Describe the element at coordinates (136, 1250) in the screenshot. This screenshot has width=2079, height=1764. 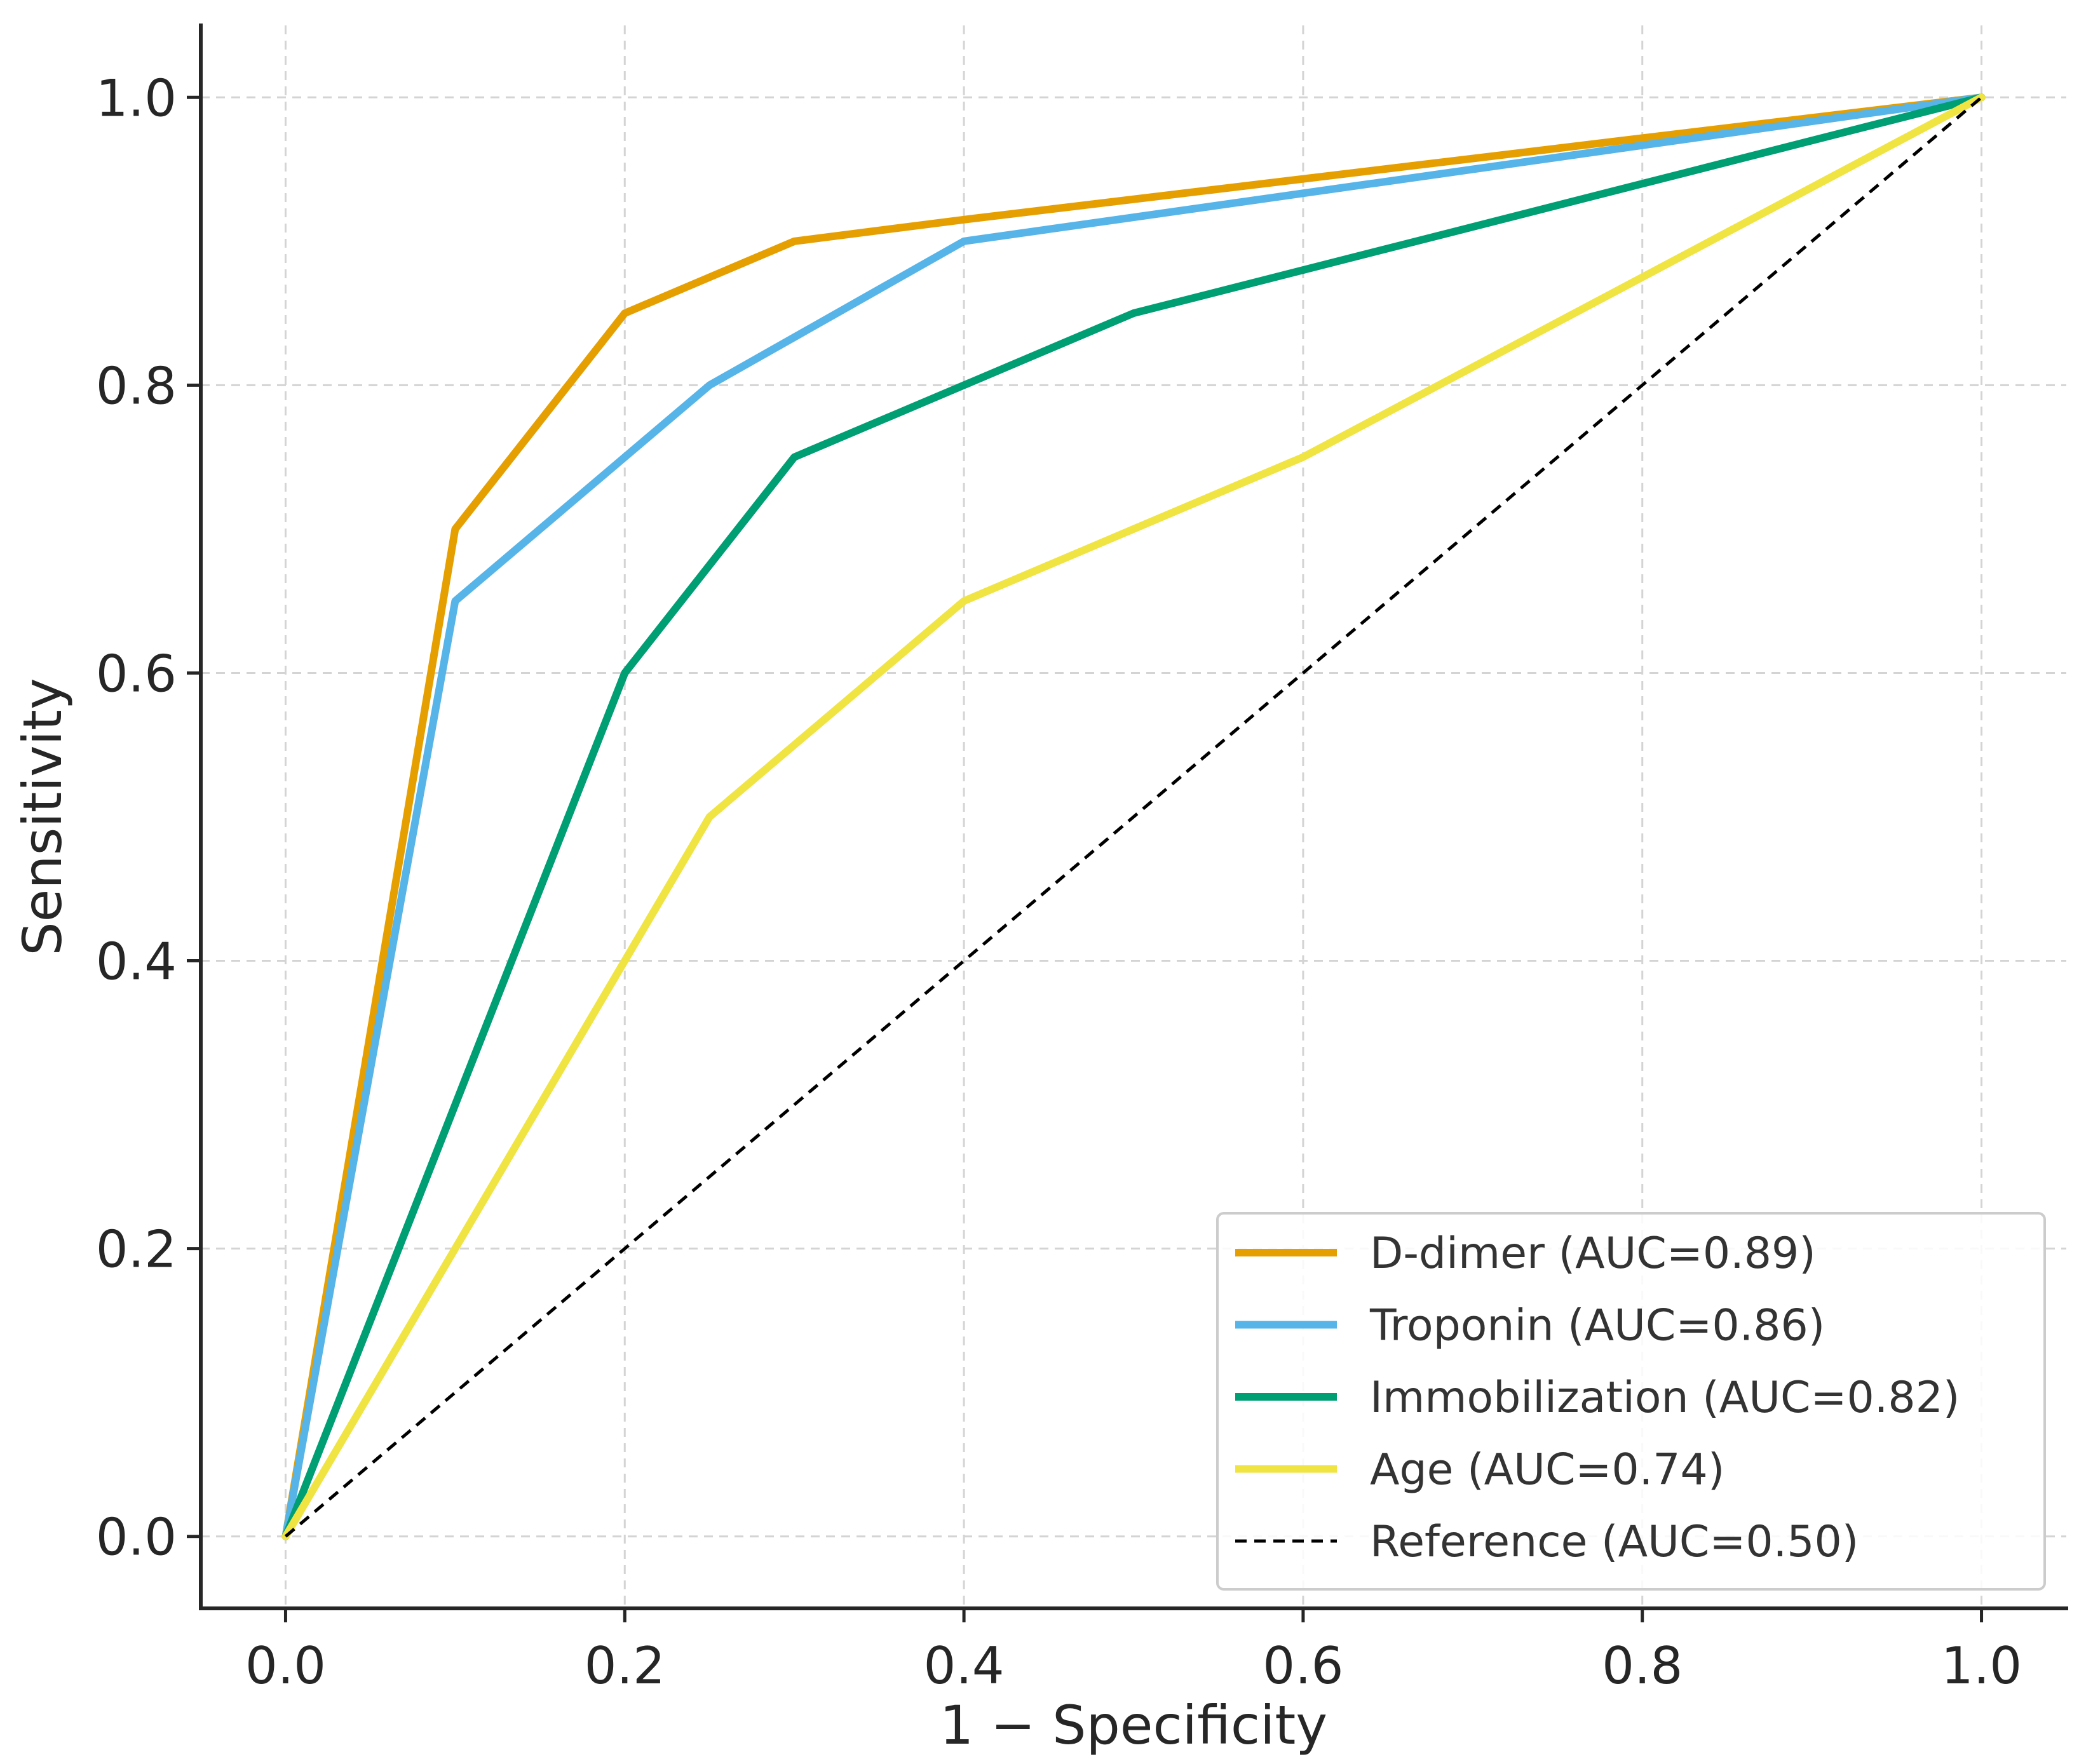
I see `y-tick-label-1: 0.2` at that location.